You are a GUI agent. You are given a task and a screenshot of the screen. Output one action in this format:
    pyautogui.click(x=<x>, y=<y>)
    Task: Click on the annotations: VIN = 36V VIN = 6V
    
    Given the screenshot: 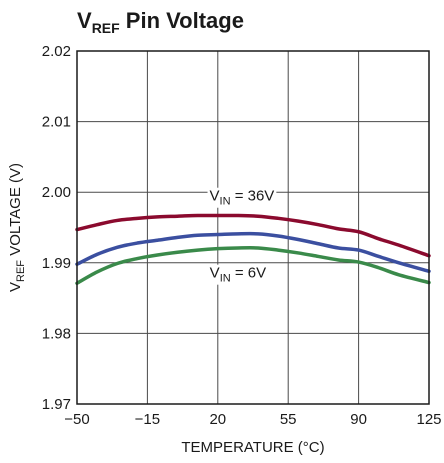 What is the action you would take?
    pyautogui.click(x=242, y=236)
    